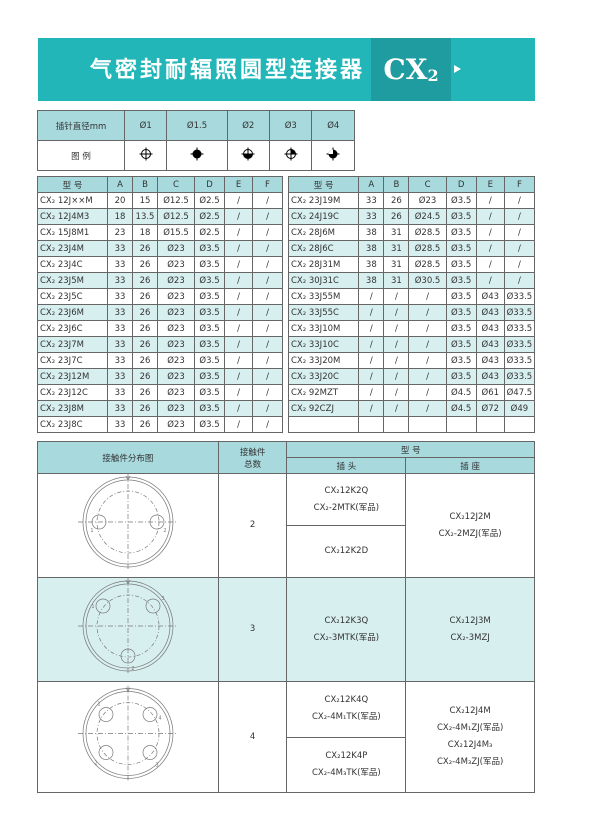  I want to click on contact-row: 1 2 3 3 CX₂12K3Q CX₂-3MTK(军品) CX₂12J3M CX₂-3MZJ, so click(286, 629).